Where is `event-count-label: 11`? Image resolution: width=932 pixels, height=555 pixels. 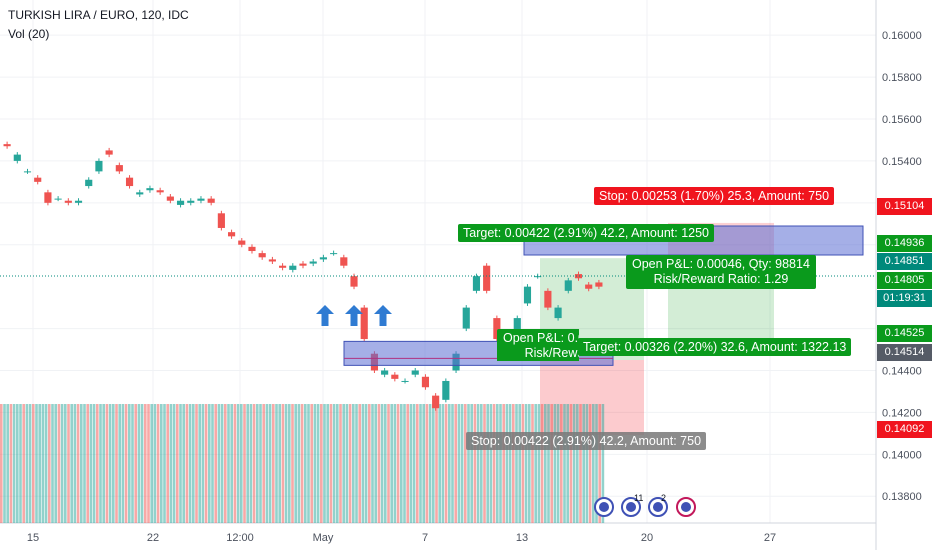 event-count-label: 11 is located at coordinates (638, 498).